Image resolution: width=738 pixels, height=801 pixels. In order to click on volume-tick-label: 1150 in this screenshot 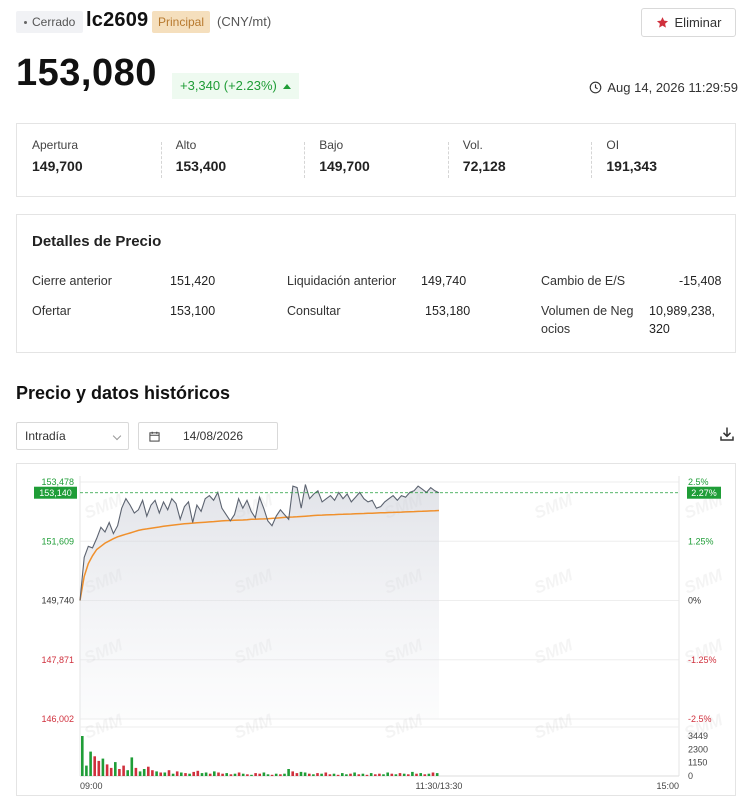, I will do `click(697, 763)`.